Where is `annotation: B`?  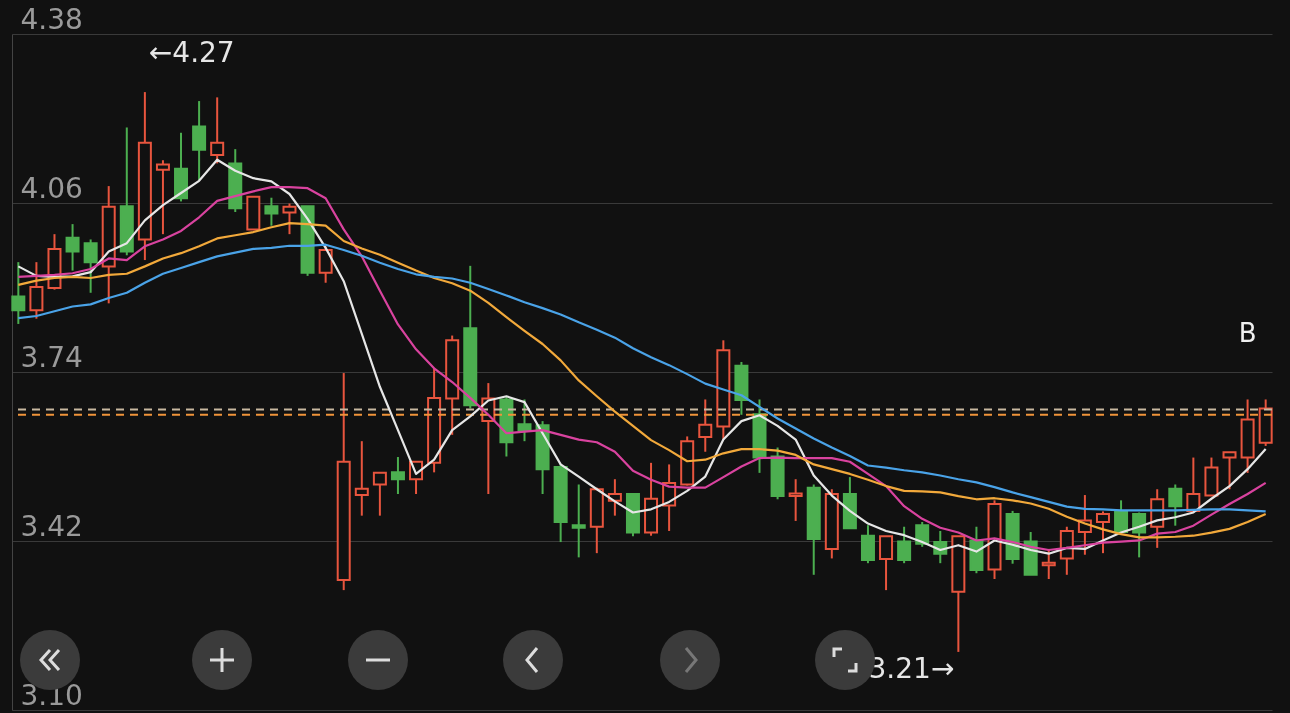
annotation: B is located at coordinates (1247, 333).